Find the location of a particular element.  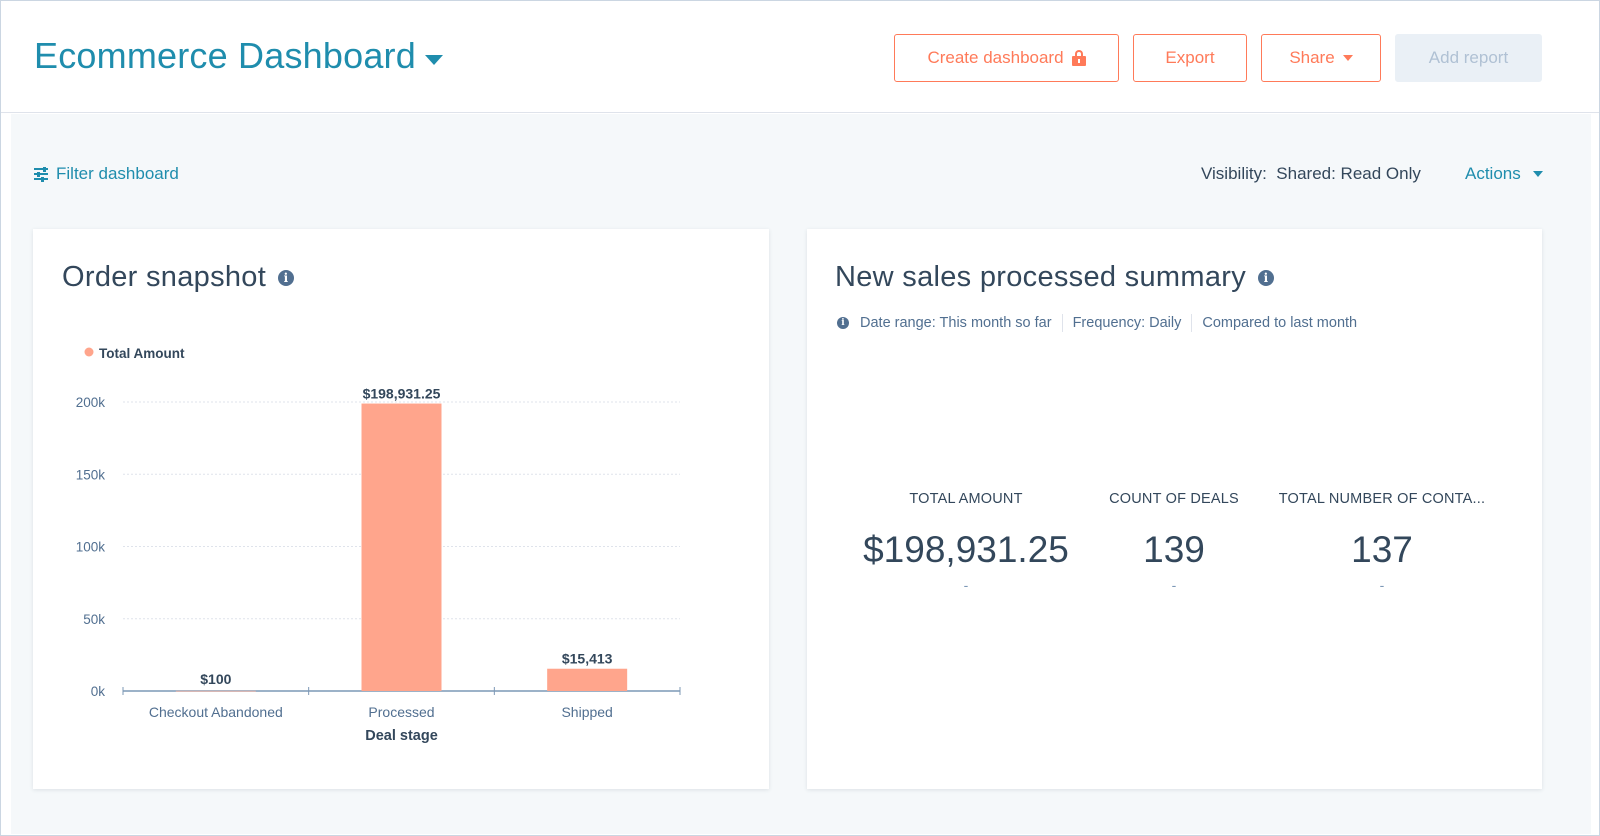

visibility-value: Shared: Read Only is located at coordinates (1348, 173).